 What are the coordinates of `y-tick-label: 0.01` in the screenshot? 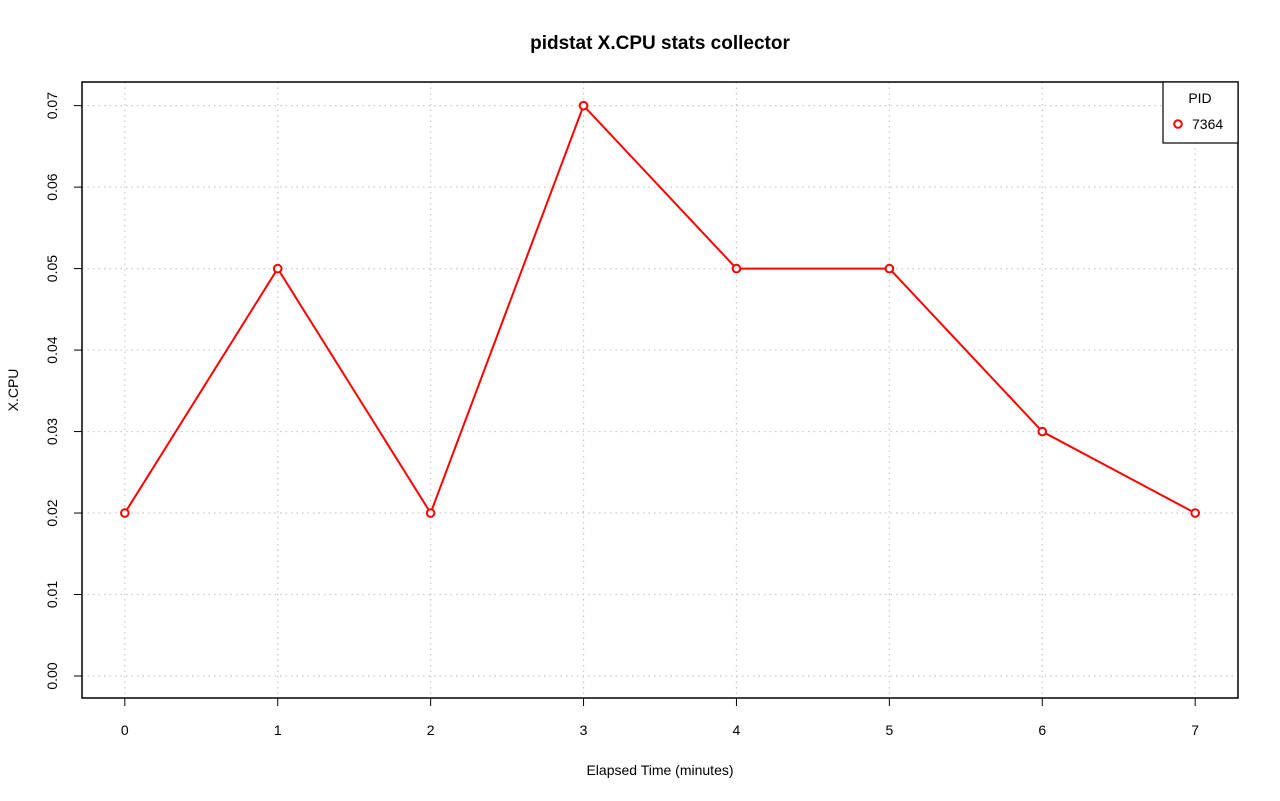 It's located at (52, 594).